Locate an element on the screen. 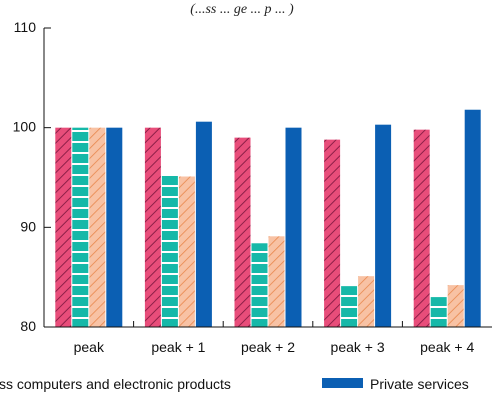 The width and height of the screenshot is (493, 394). bar-series-3-peak is located at coordinates (97, 227).